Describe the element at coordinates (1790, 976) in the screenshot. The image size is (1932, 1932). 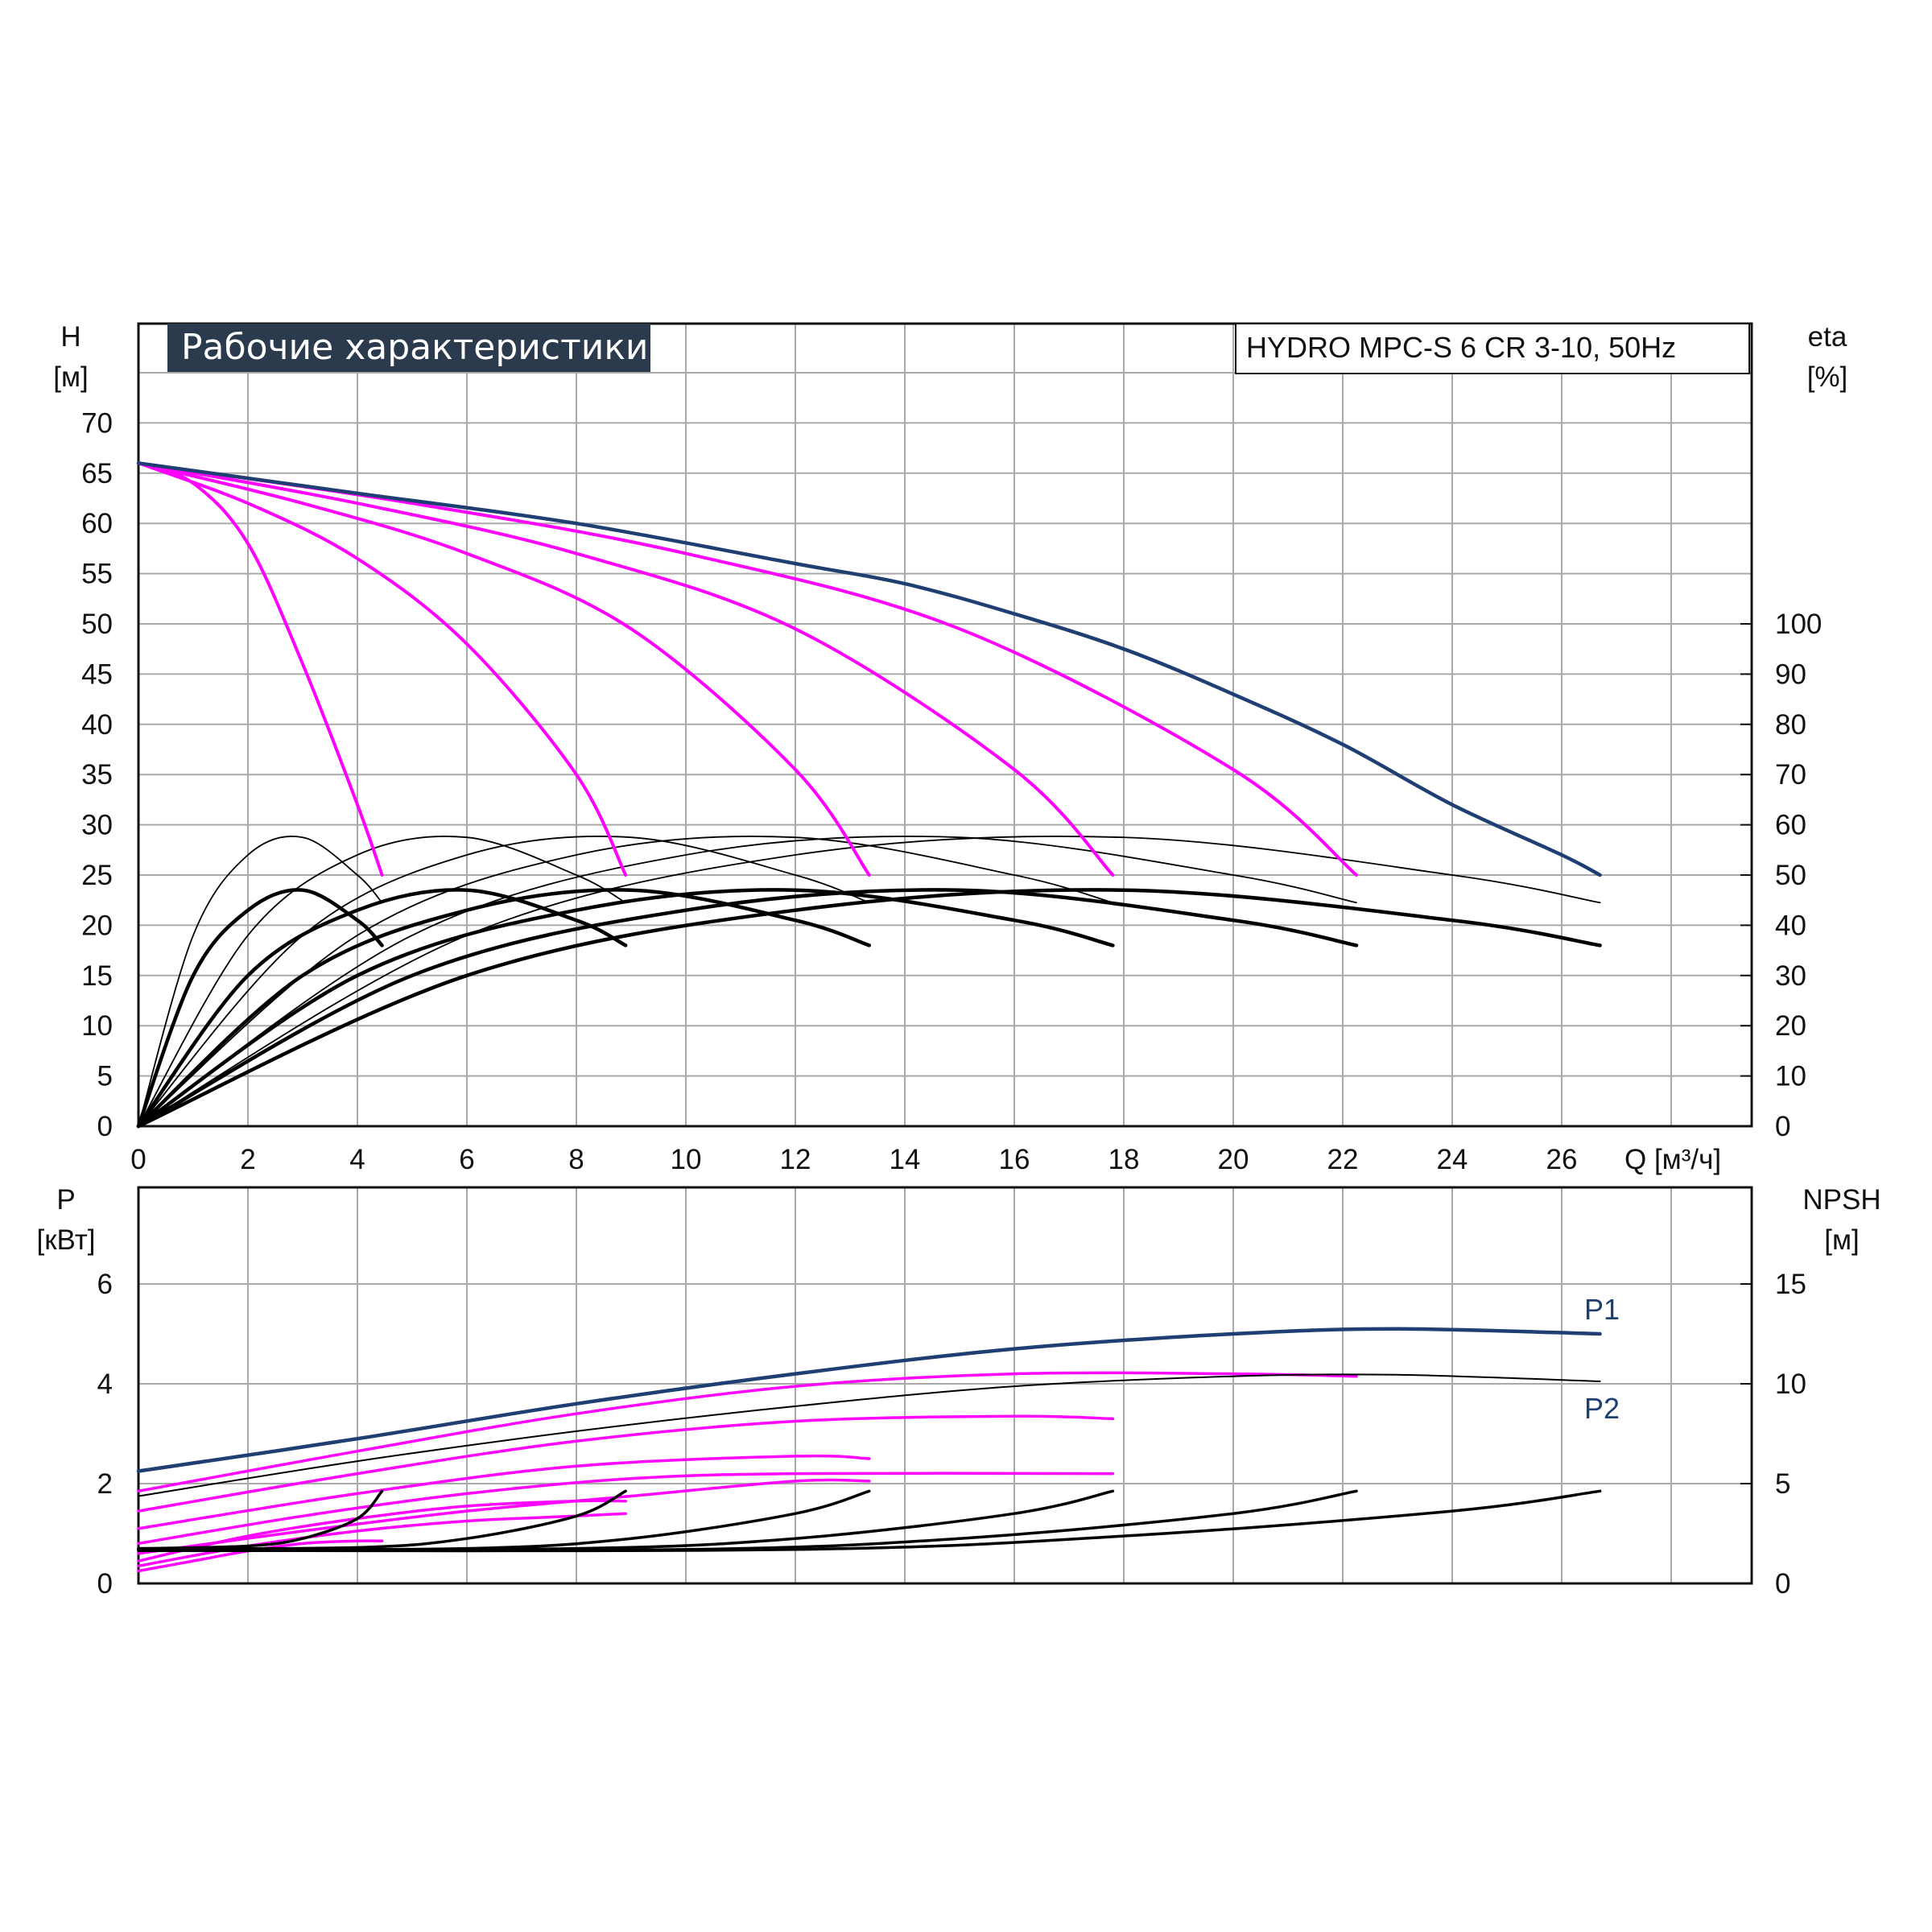
I see `y-right-tick-label: 30` at that location.